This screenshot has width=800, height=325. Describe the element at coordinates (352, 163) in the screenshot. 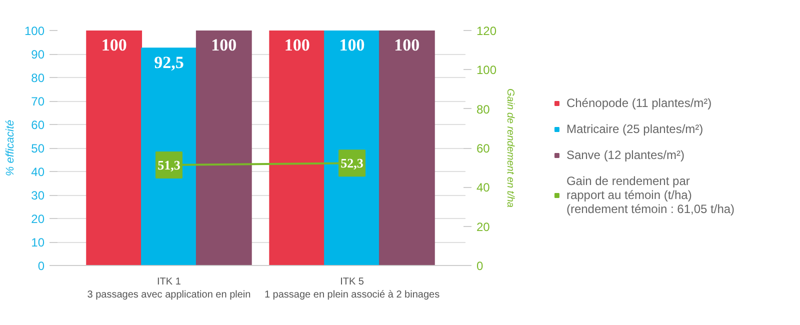

I see `data-label: 52,3` at that location.